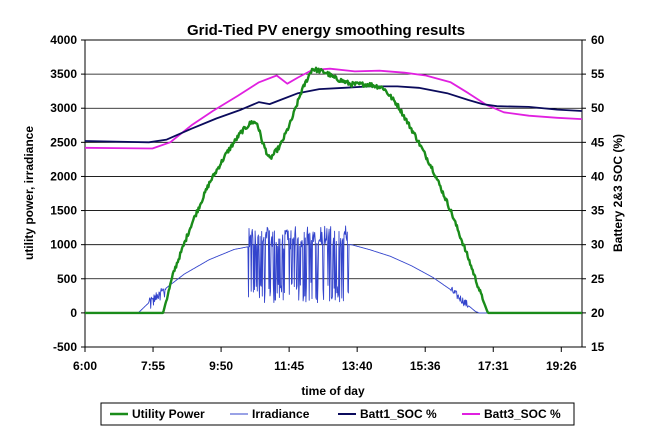  I want to click on y-tick-label: 500, so click(67, 279).